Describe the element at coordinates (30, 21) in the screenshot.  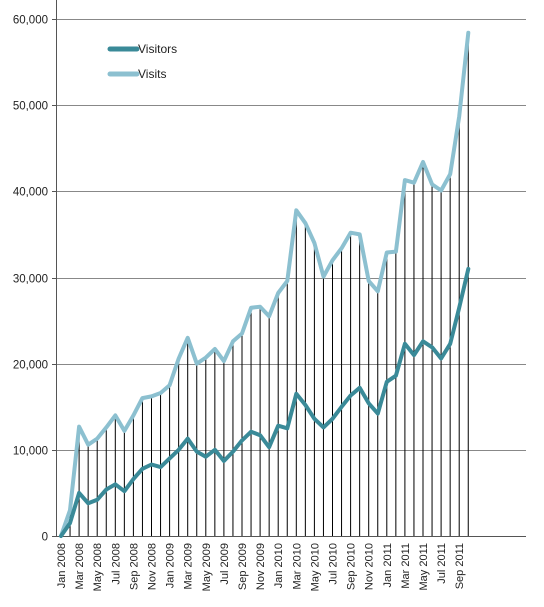
I see `y-tick-label: 60,000` at that location.